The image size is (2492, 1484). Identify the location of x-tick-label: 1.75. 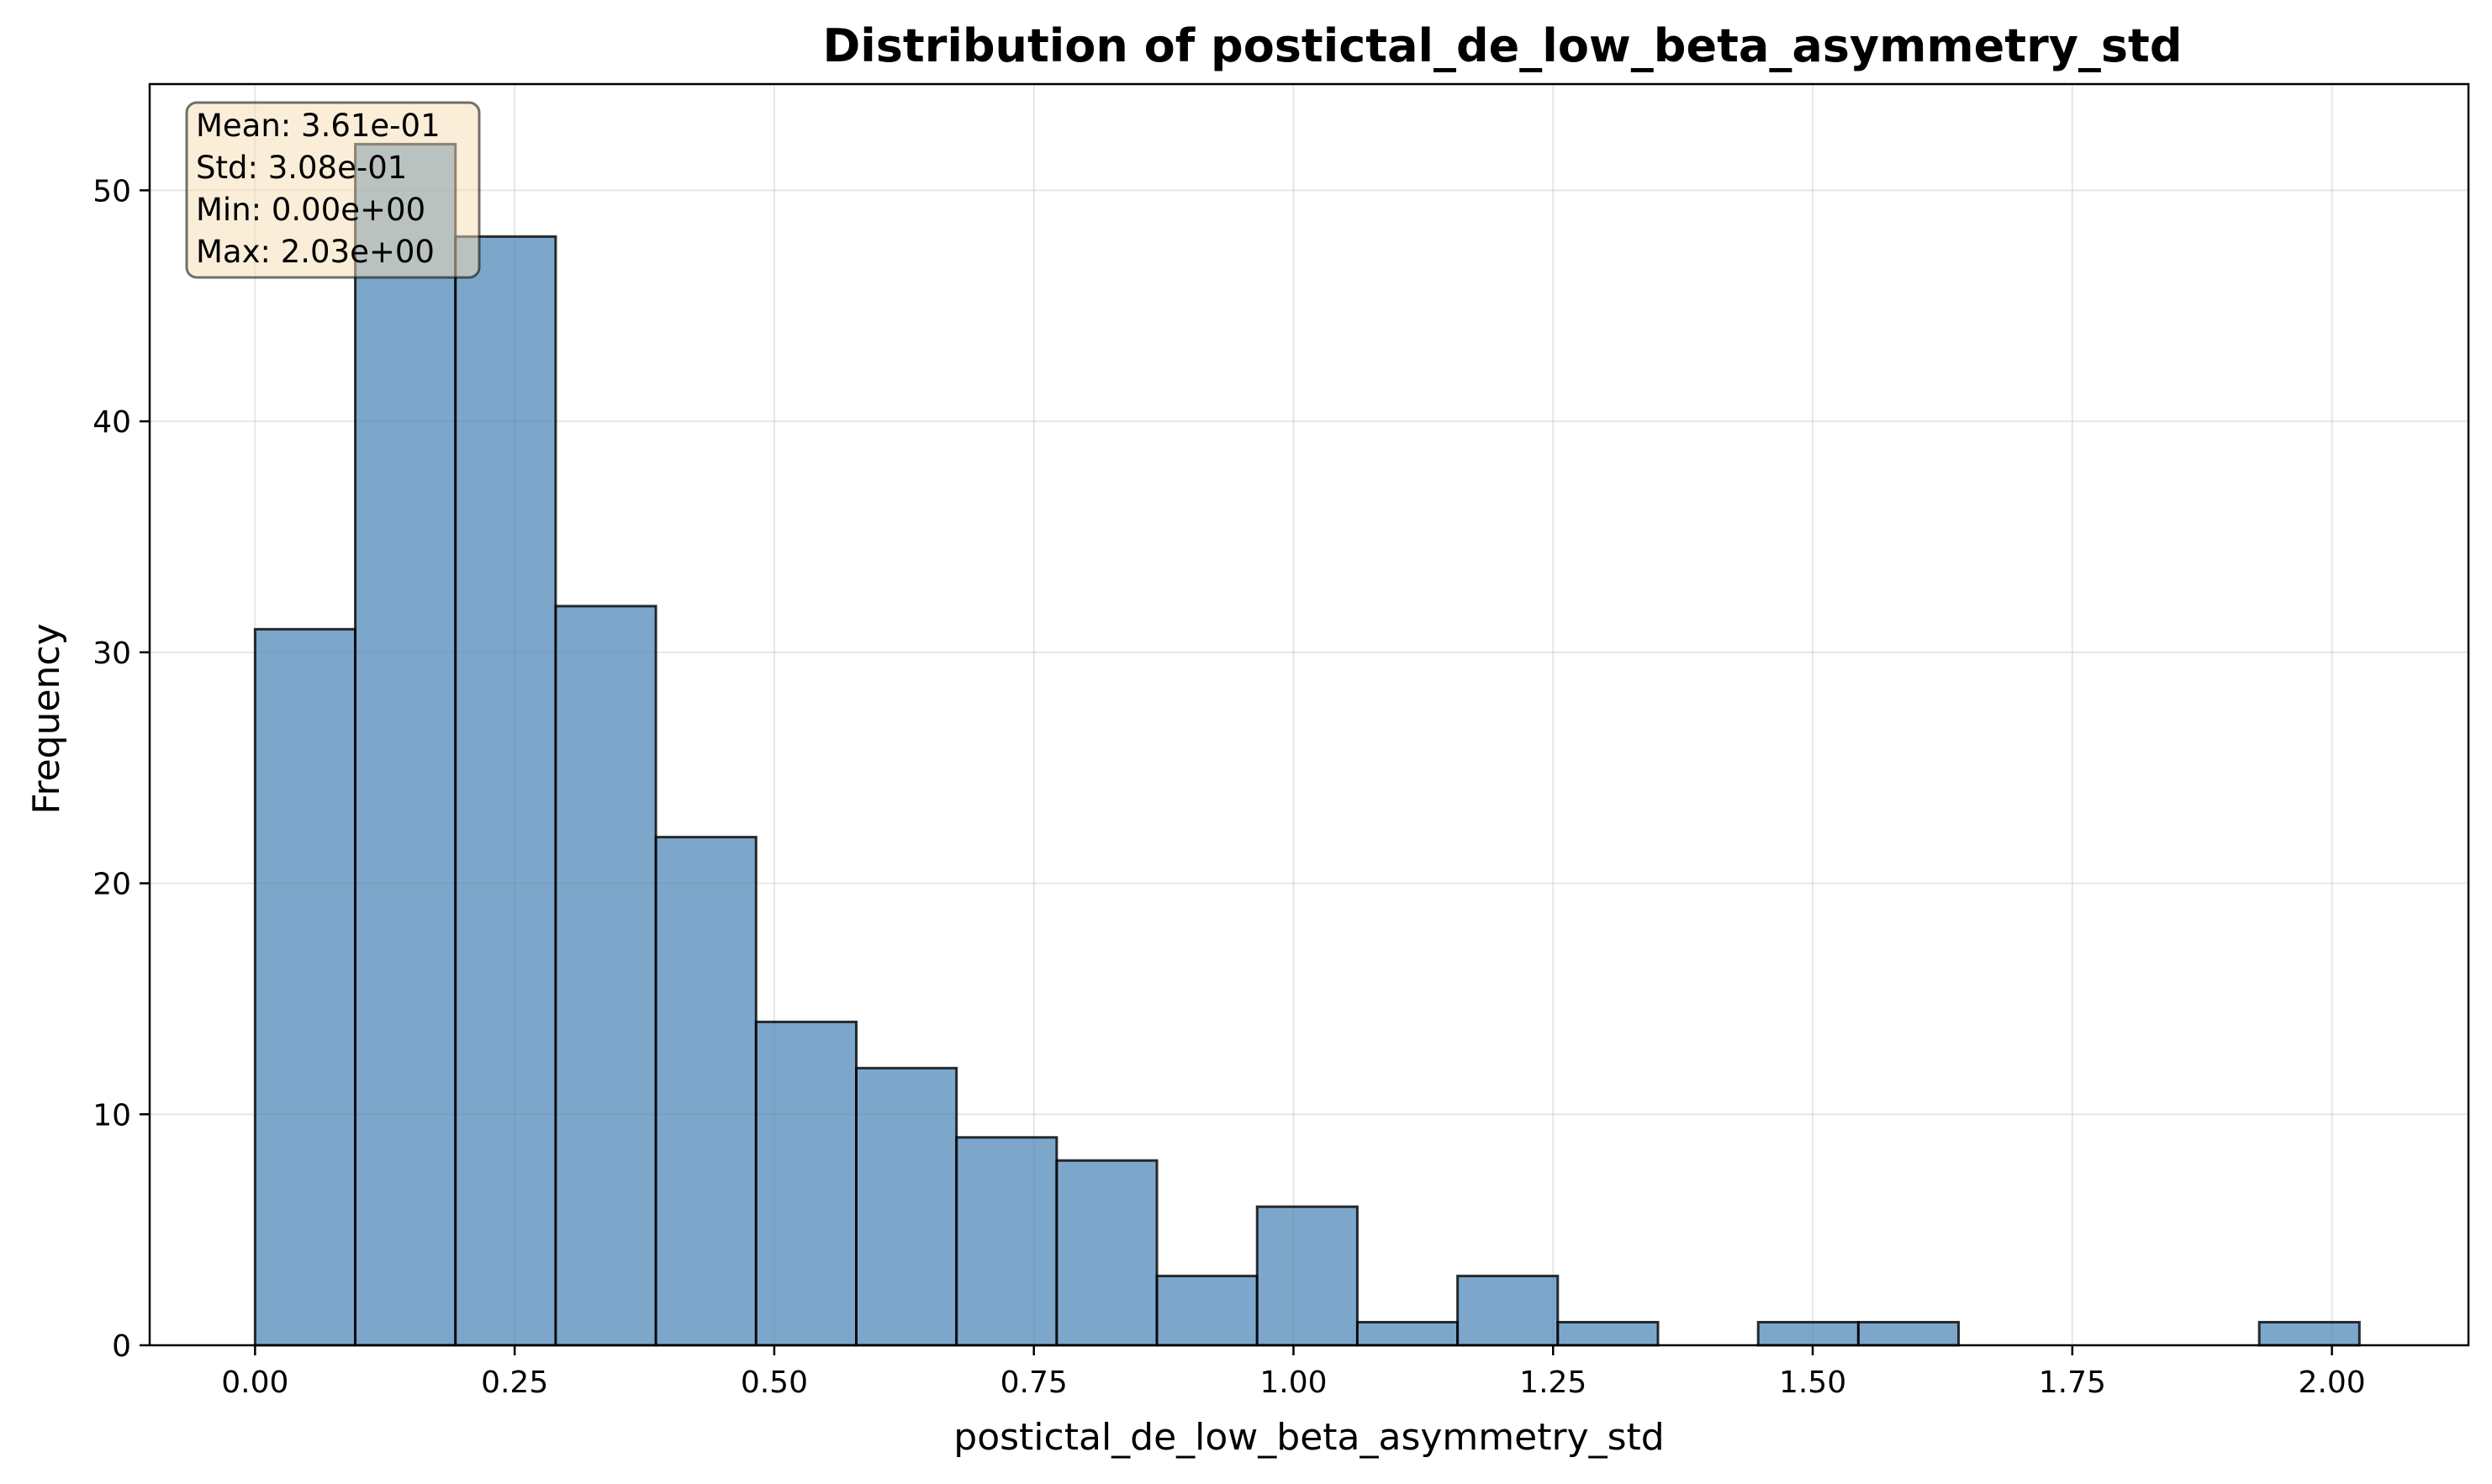
(2072, 1382).